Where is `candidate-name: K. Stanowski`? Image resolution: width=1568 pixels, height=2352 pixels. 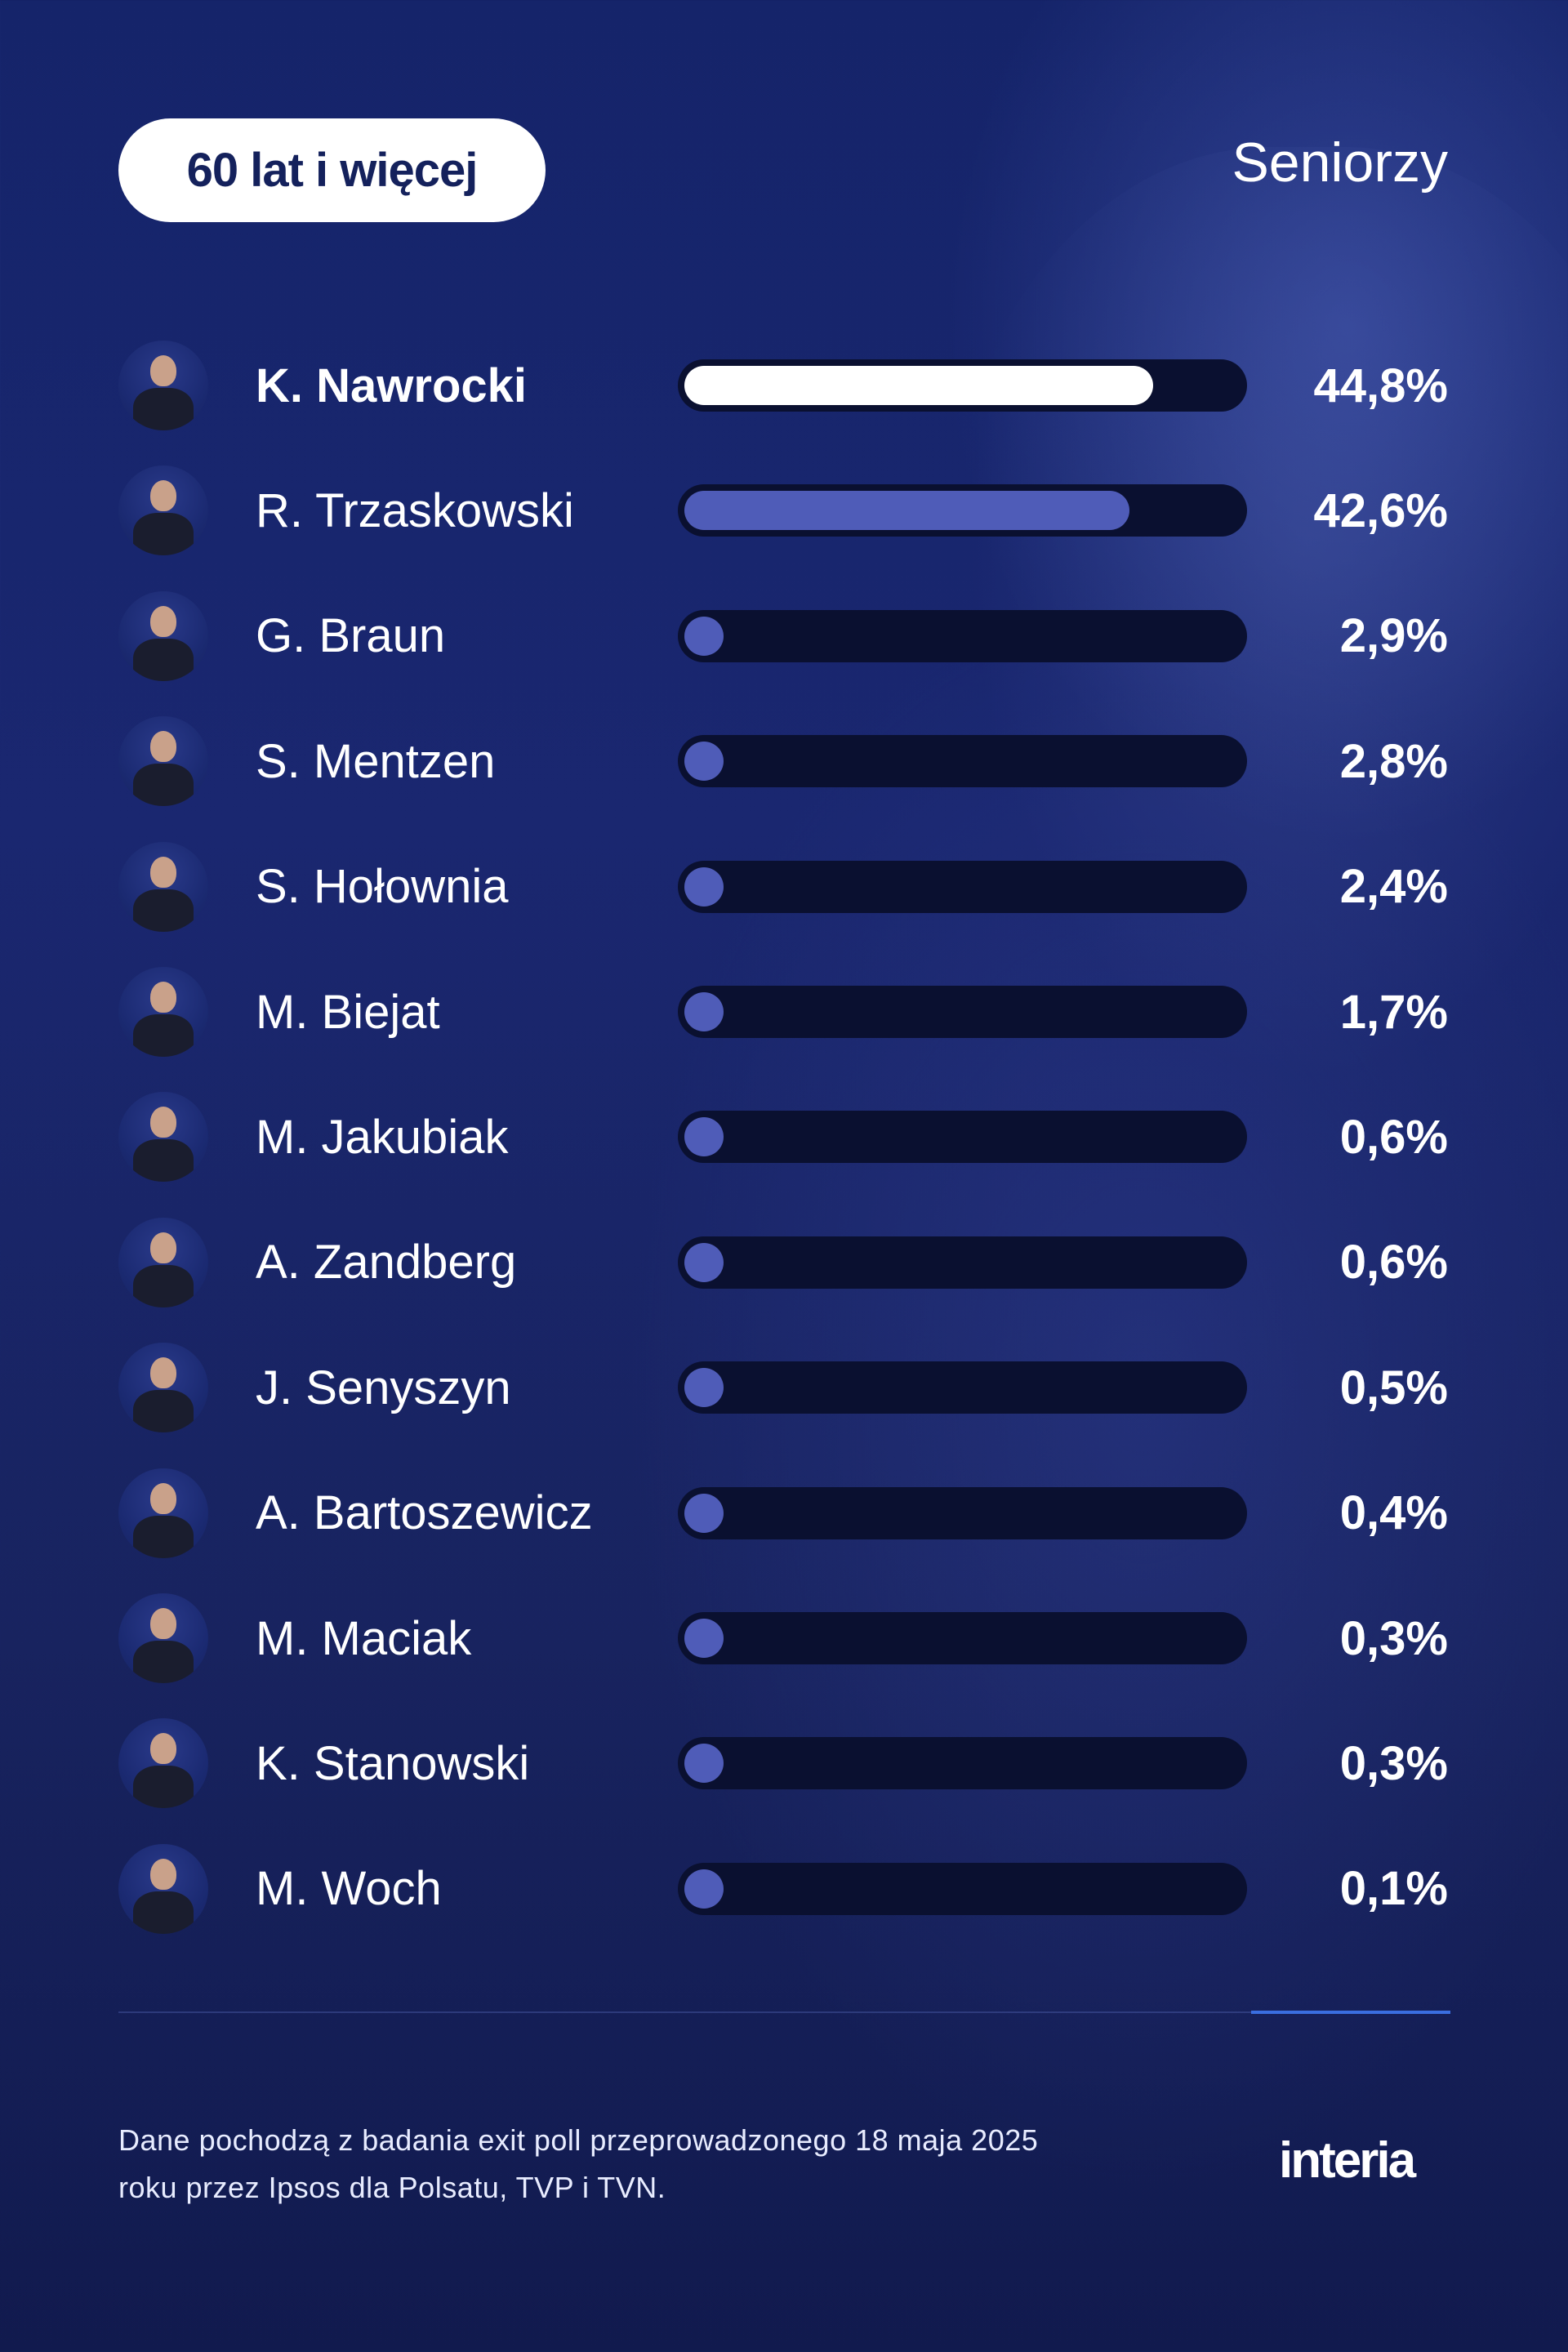 candidate-name: K. Stanowski is located at coordinates (393, 1763).